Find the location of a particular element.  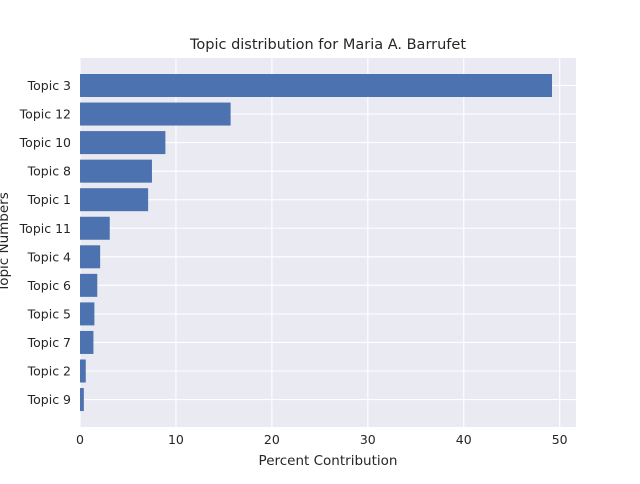

x-tick-label: 10 is located at coordinates (176, 439).